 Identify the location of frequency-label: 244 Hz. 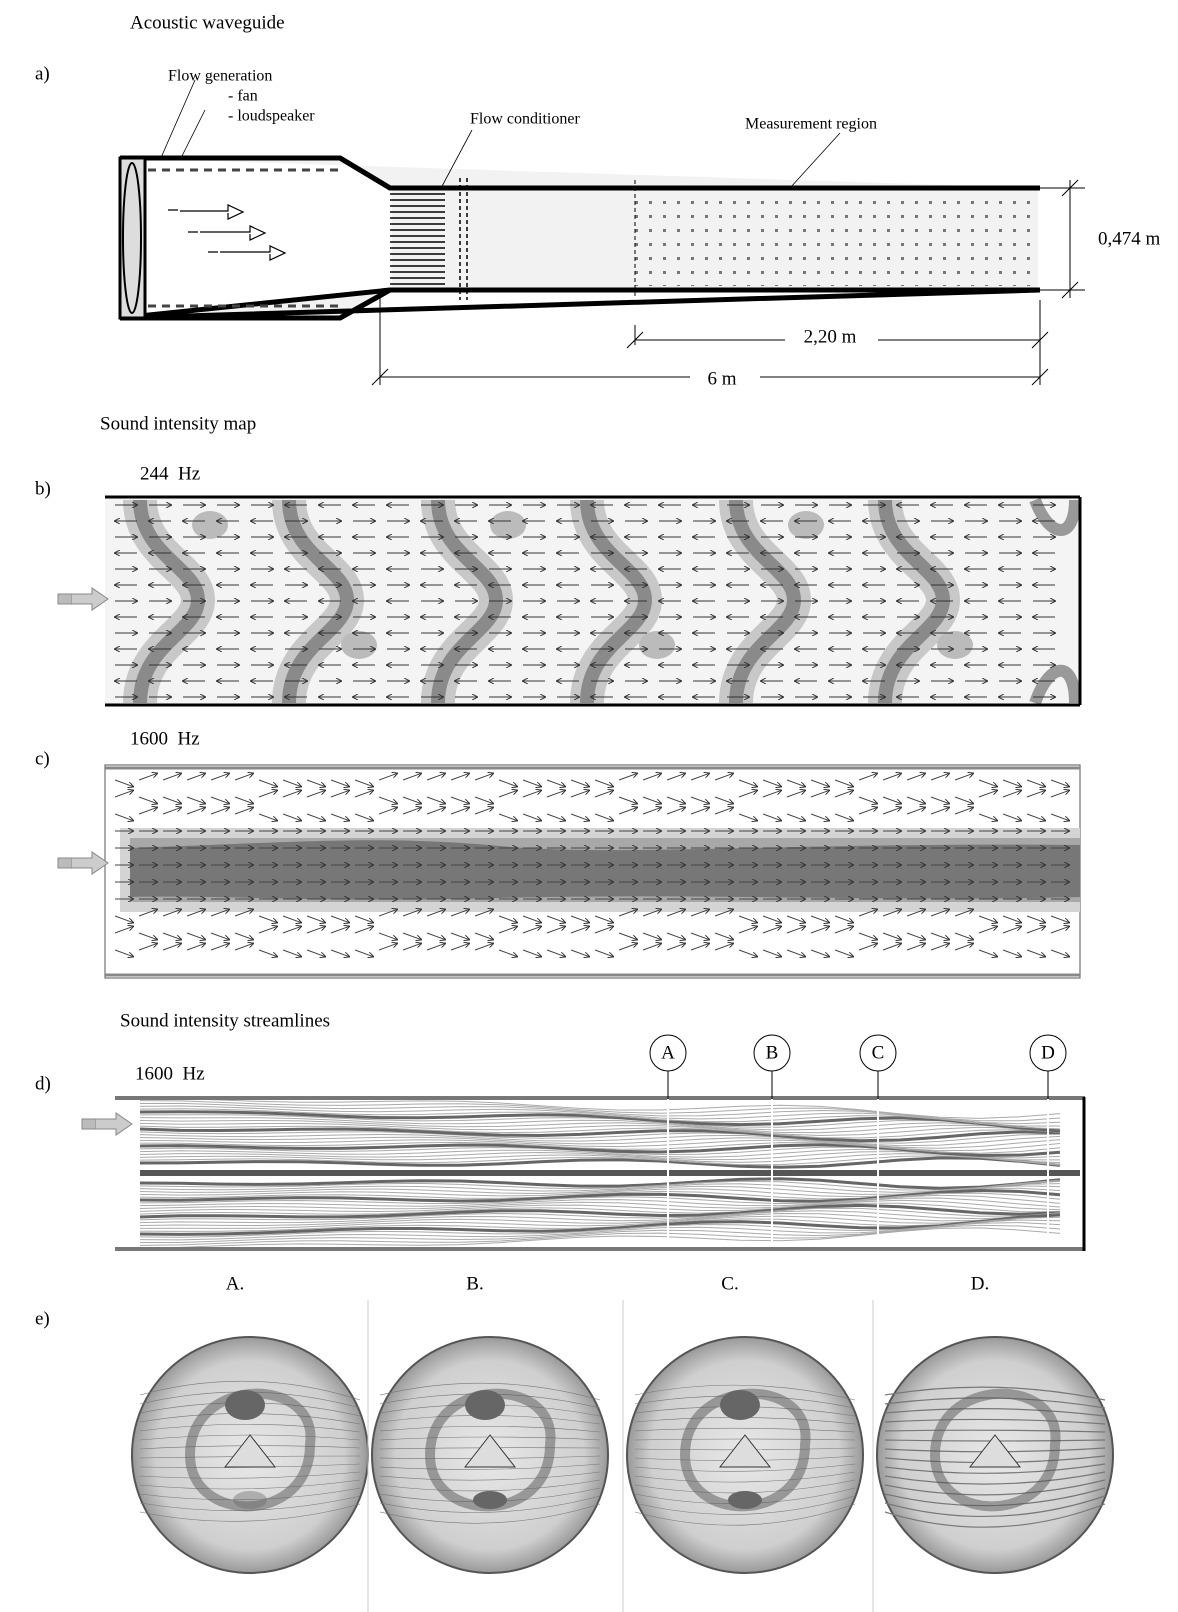
(170, 473).